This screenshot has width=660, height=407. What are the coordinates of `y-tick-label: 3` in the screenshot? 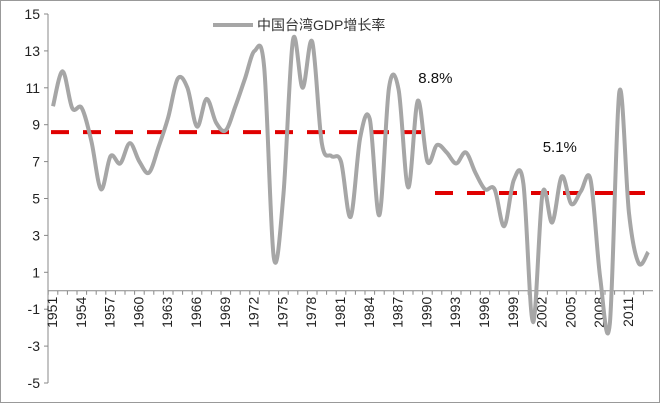 It's located at (36, 235).